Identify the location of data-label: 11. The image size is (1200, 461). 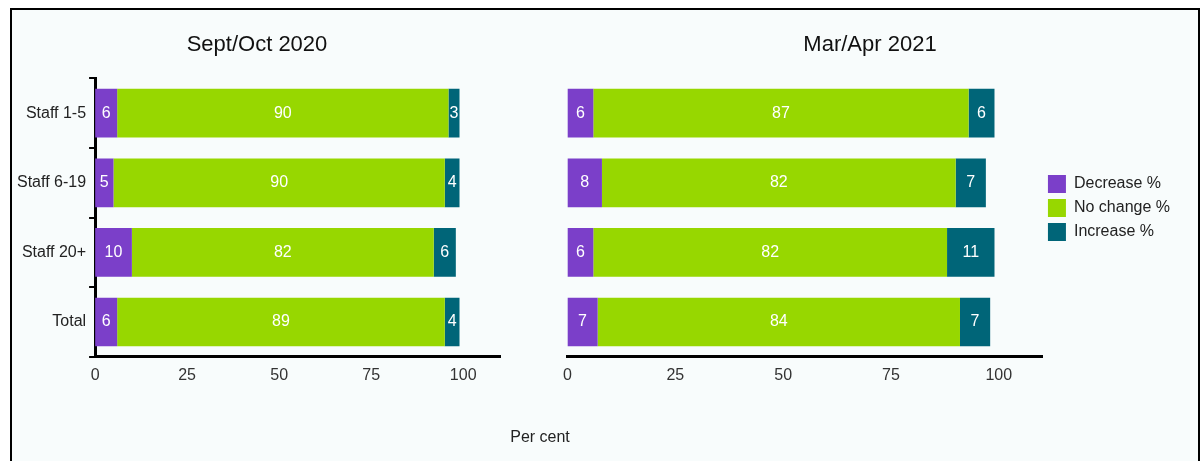
(971, 251).